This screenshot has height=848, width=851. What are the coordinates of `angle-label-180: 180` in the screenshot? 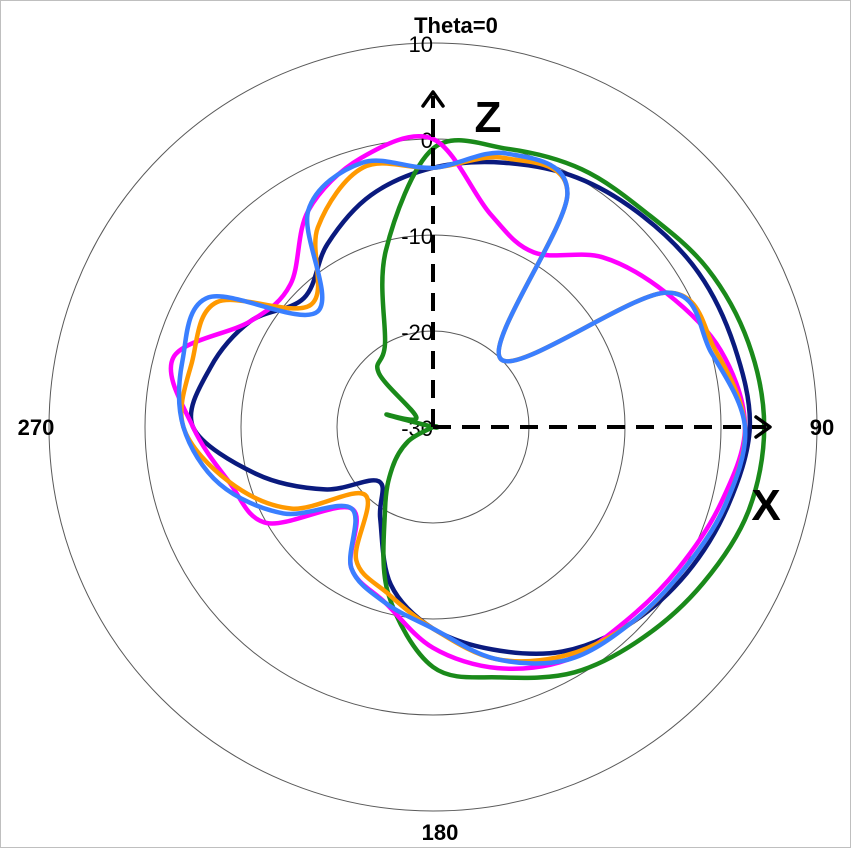 It's located at (440, 832).